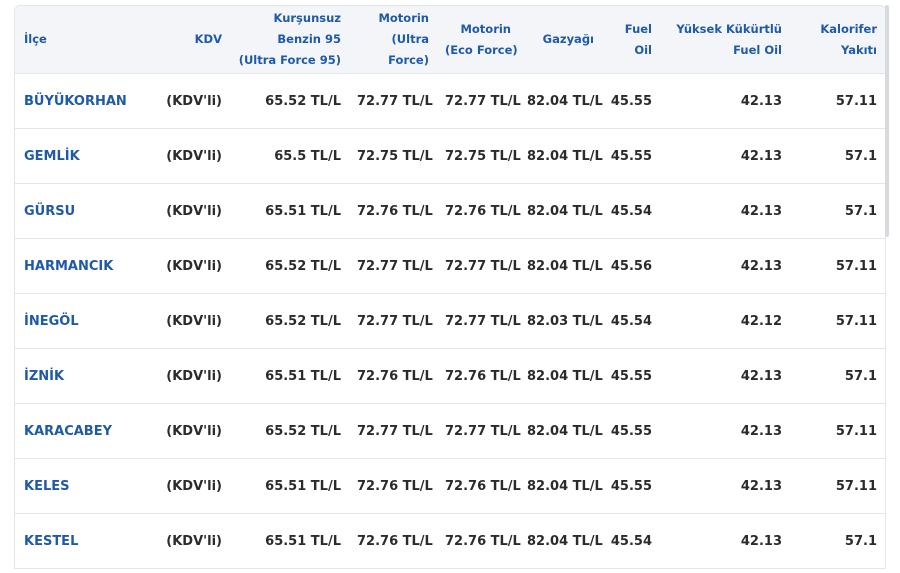 This screenshot has width=900, height=573. What do you see at coordinates (725, 40) in the screenshot?
I see `column-header: Yüksek Kükürtlü Fuel Oil` at bounding box center [725, 40].